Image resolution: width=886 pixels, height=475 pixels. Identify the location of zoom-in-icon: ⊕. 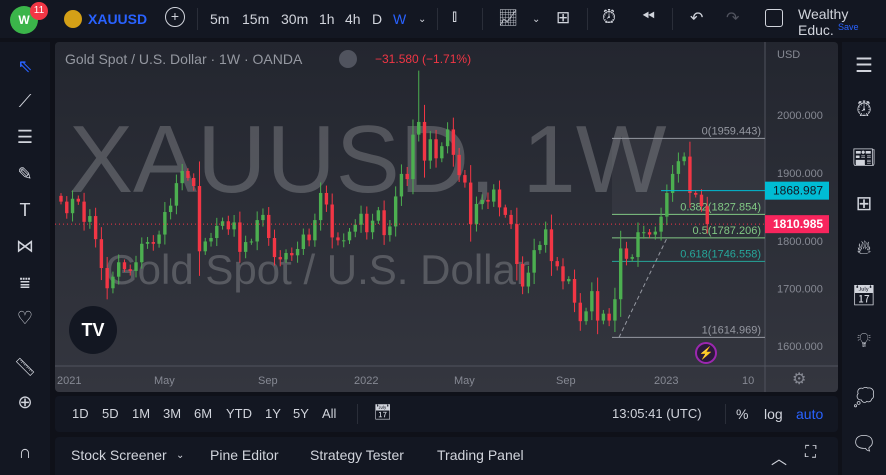
(25, 402).